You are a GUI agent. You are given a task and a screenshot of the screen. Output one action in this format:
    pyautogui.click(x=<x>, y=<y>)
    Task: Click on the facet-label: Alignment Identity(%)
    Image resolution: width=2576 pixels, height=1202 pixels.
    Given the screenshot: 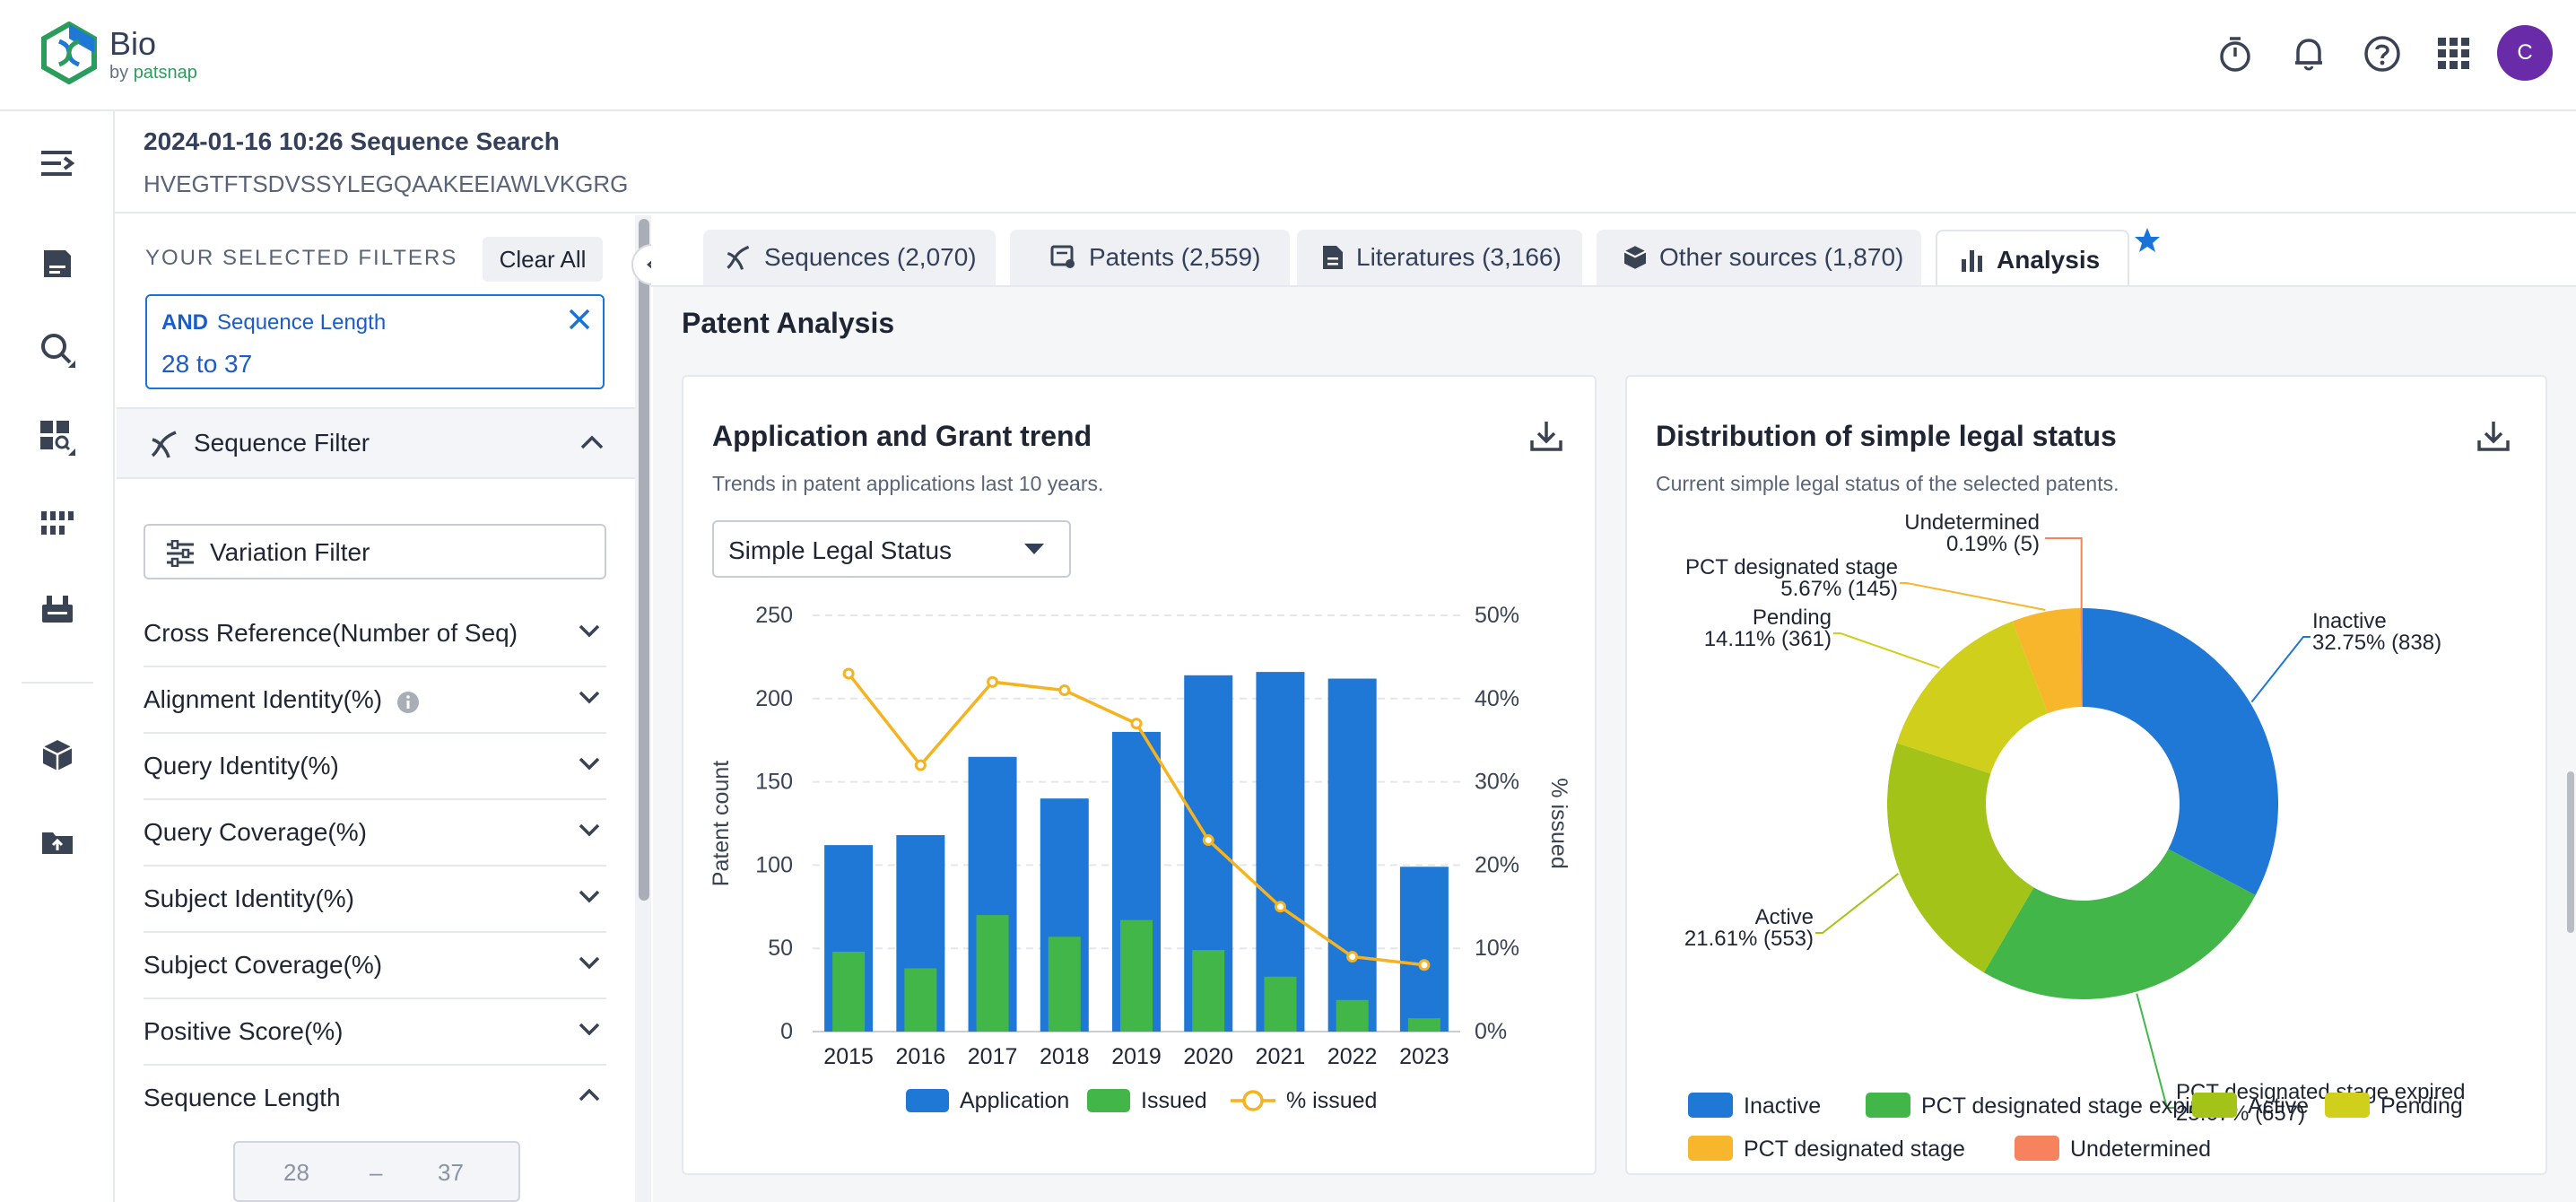 What is the action you would take?
    pyautogui.click(x=263, y=699)
    